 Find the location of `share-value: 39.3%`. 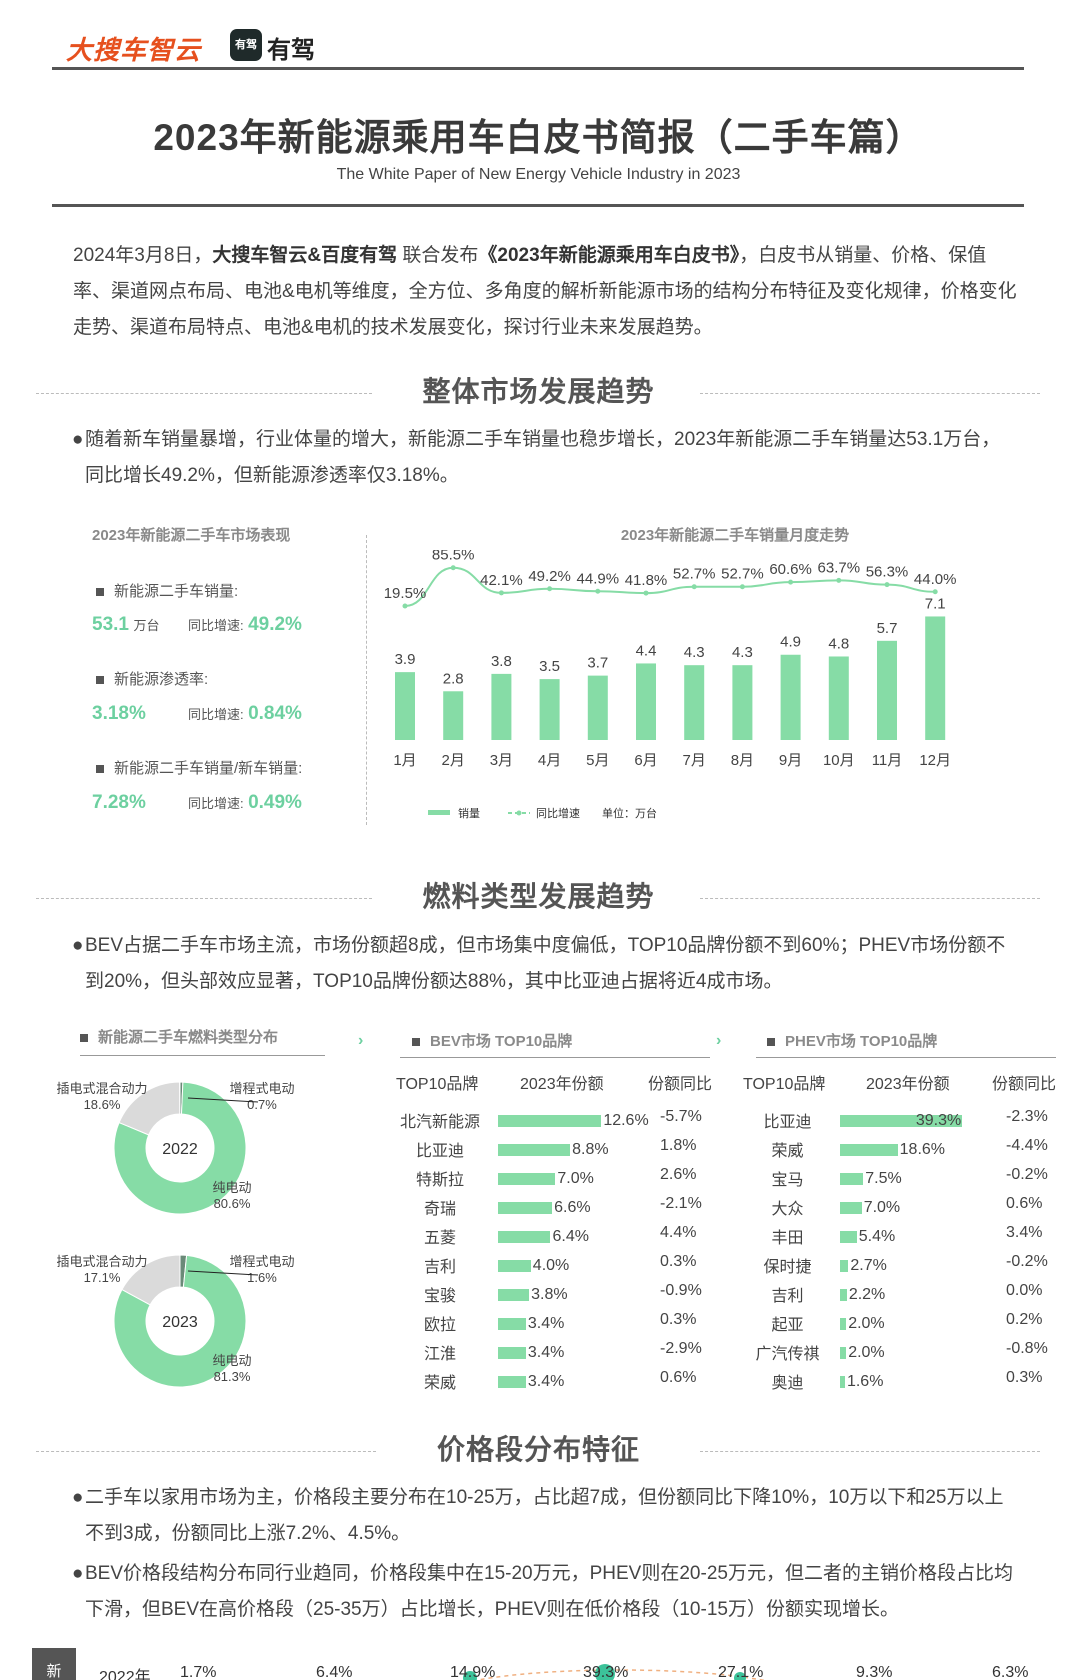

share-value: 39.3% is located at coordinates (938, 1120).